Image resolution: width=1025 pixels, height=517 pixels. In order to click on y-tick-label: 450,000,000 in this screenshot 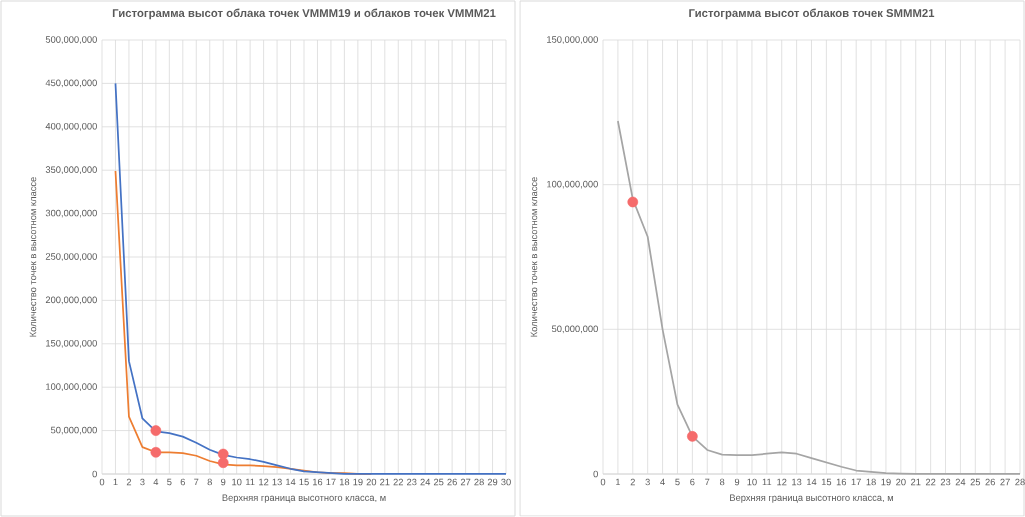, I will do `click(71, 83)`.